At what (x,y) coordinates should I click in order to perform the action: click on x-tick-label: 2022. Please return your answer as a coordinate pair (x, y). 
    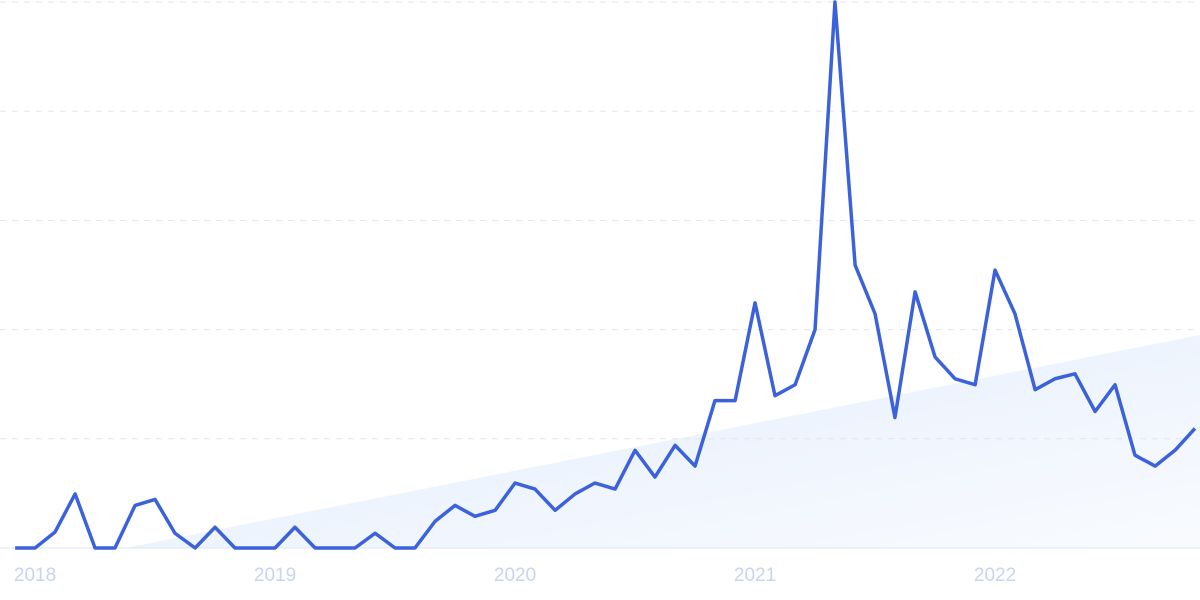
    Looking at the image, I should click on (995, 575).